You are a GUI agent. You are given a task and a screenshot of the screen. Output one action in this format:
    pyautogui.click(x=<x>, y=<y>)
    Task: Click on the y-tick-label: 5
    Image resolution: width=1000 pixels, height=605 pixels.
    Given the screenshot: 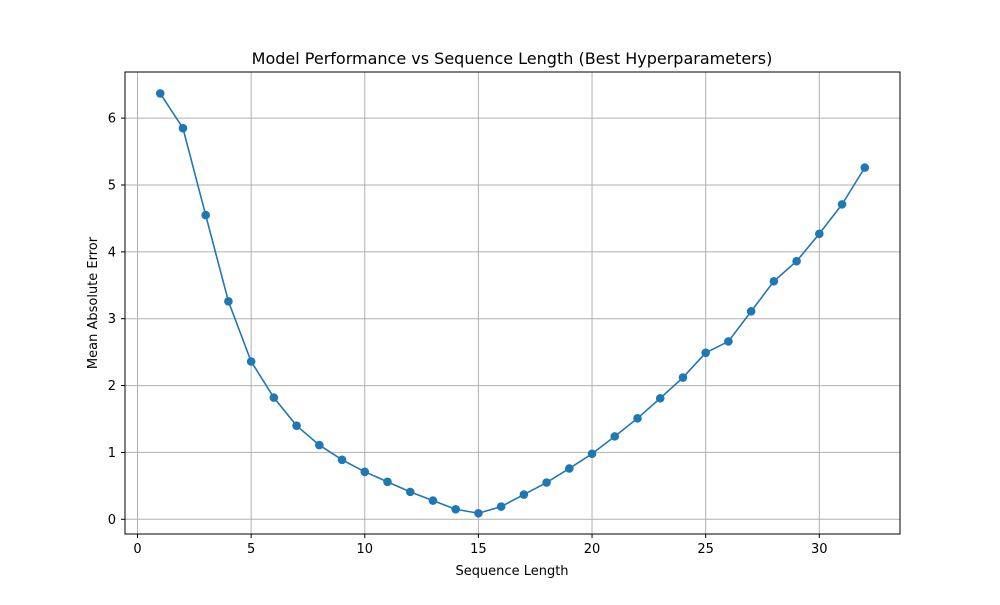 What is the action you would take?
    pyautogui.click(x=112, y=185)
    